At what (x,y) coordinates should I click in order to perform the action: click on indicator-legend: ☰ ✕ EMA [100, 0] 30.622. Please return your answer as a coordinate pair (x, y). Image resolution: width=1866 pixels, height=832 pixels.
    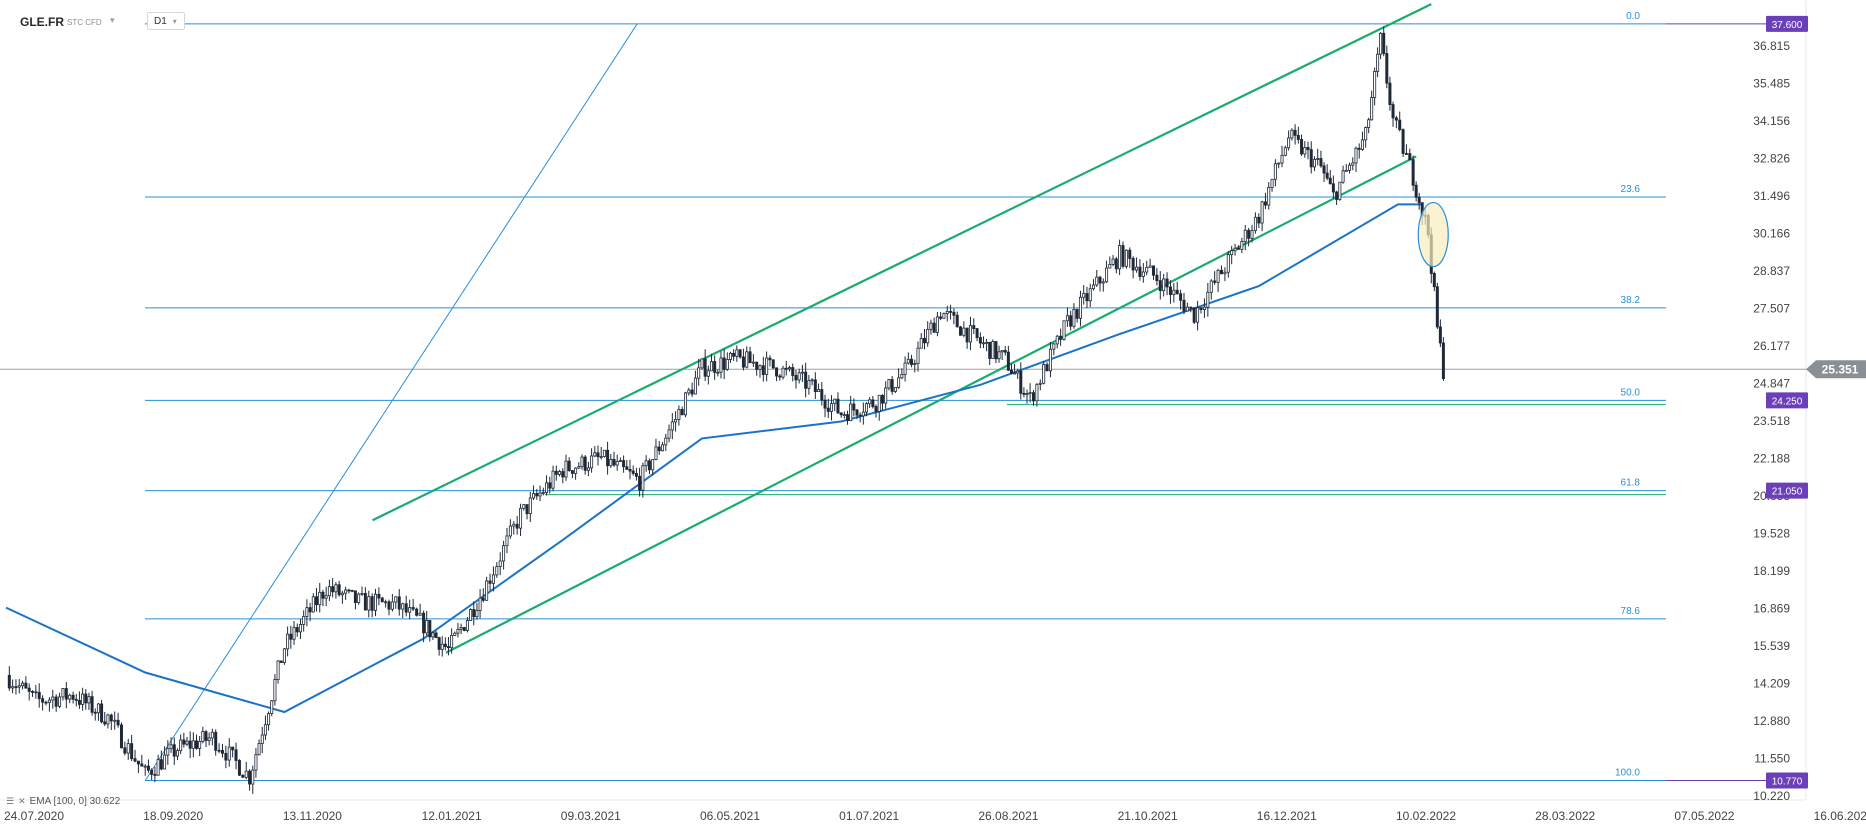
    Looking at the image, I should click on (63, 801).